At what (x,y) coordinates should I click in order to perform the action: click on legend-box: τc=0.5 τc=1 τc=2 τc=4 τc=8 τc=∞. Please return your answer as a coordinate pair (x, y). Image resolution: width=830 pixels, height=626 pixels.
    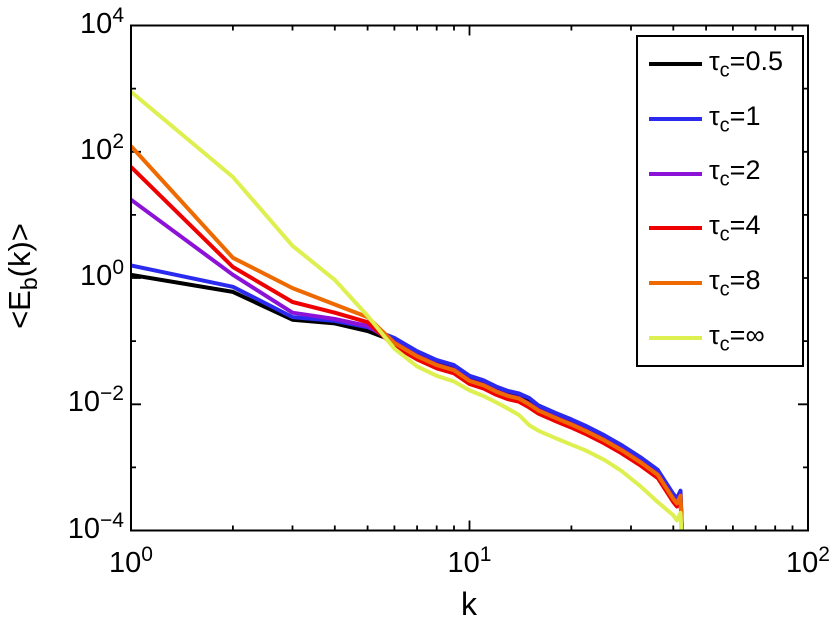
    Looking at the image, I should click on (720, 201).